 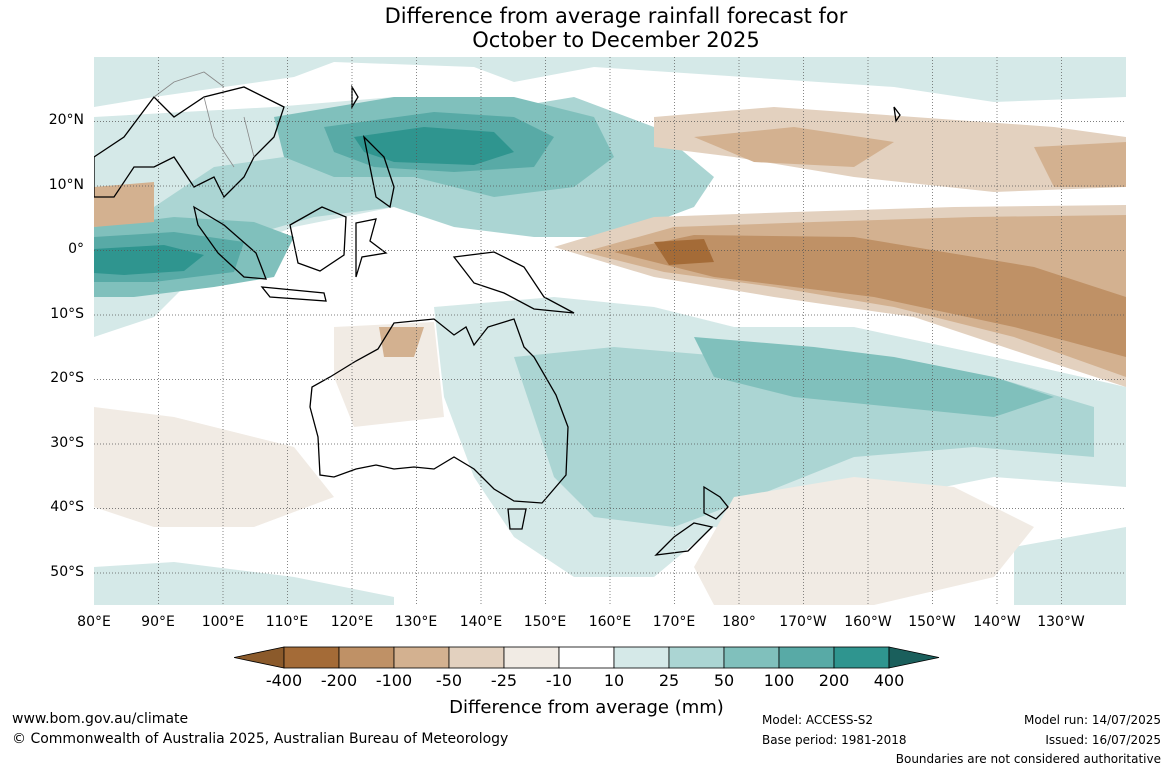 What do you see at coordinates (586, 707) in the screenshot?
I see `colorbar-title: Difference from average (mm)` at bounding box center [586, 707].